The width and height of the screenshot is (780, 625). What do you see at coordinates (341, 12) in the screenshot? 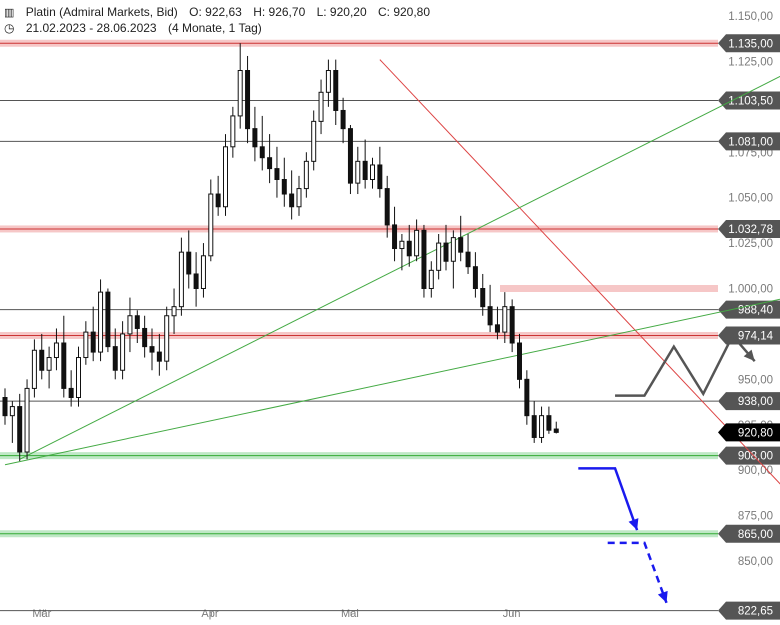
I see `low-value: L: 920,20` at bounding box center [341, 12].